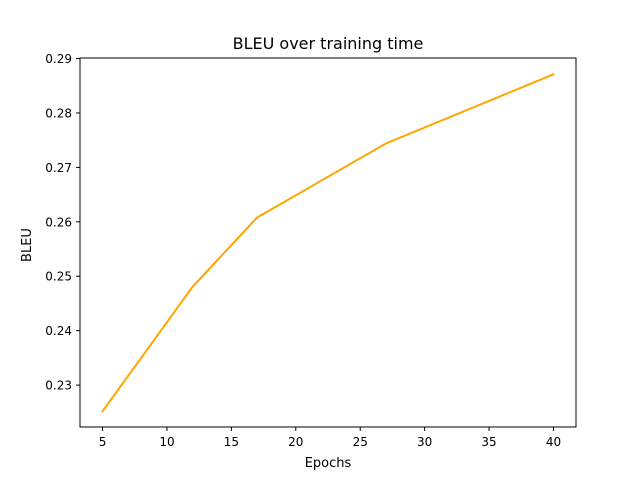  What do you see at coordinates (553, 442) in the screenshot?
I see `x-tick-label-7: 40` at bounding box center [553, 442].